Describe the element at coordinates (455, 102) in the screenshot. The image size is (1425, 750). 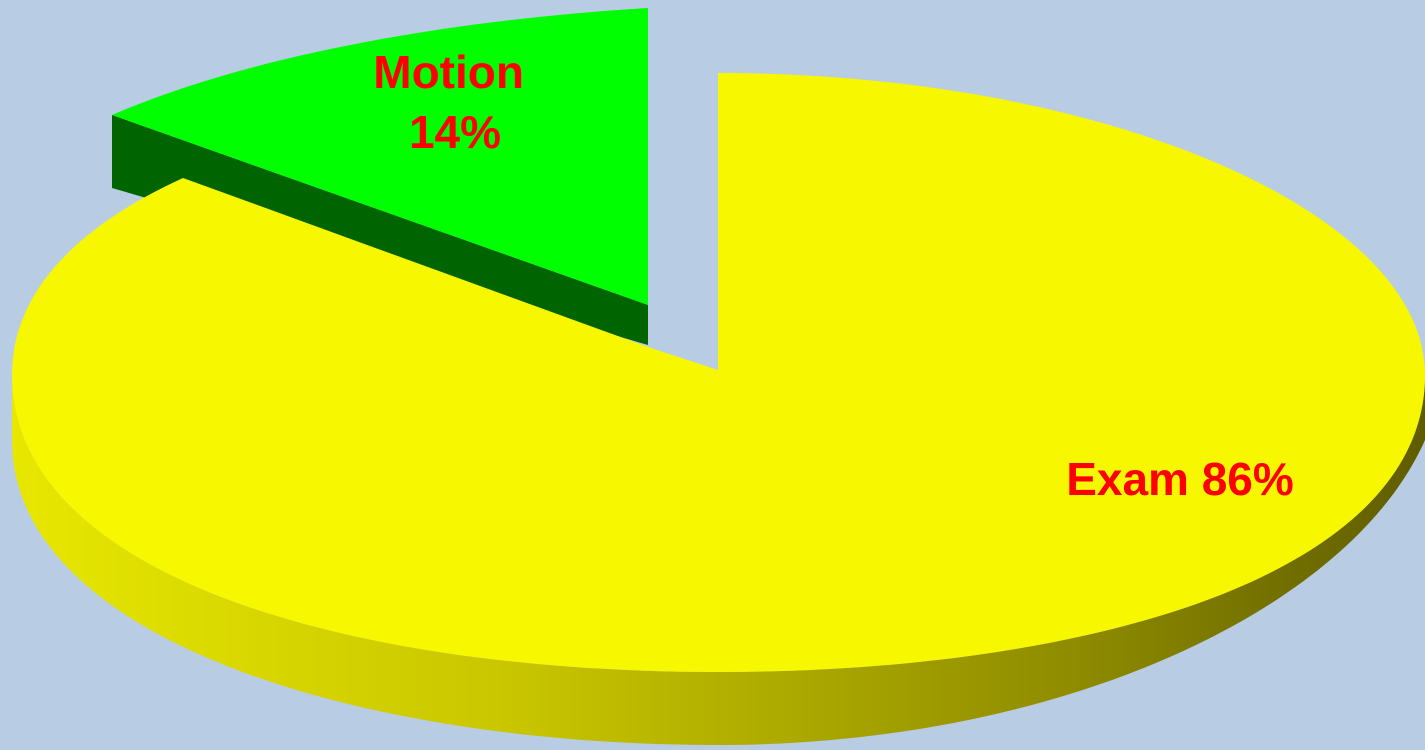
I see `slice-motion-label: Motion 14%` at that location.